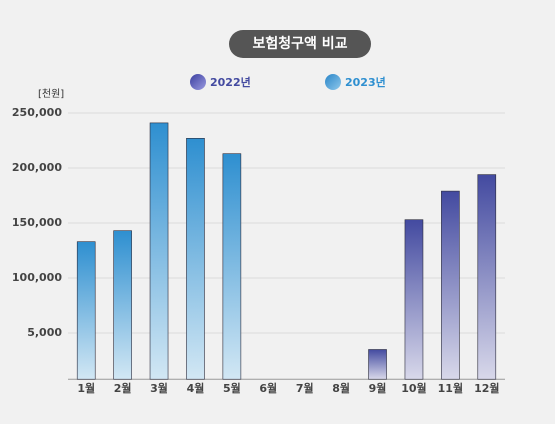  What do you see at coordinates (305, 388) in the screenshot?
I see `x-tick-label: 7월` at bounding box center [305, 388].